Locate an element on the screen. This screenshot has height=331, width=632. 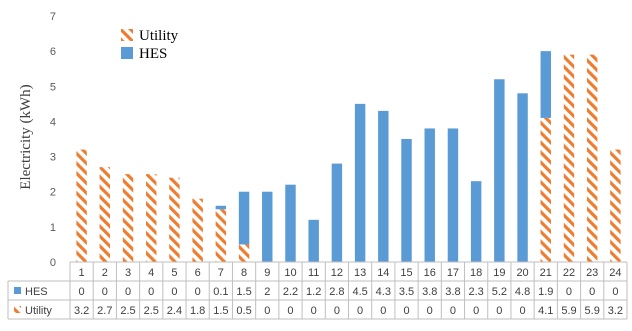
table-cell: 4.8 is located at coordinates (522, 292).